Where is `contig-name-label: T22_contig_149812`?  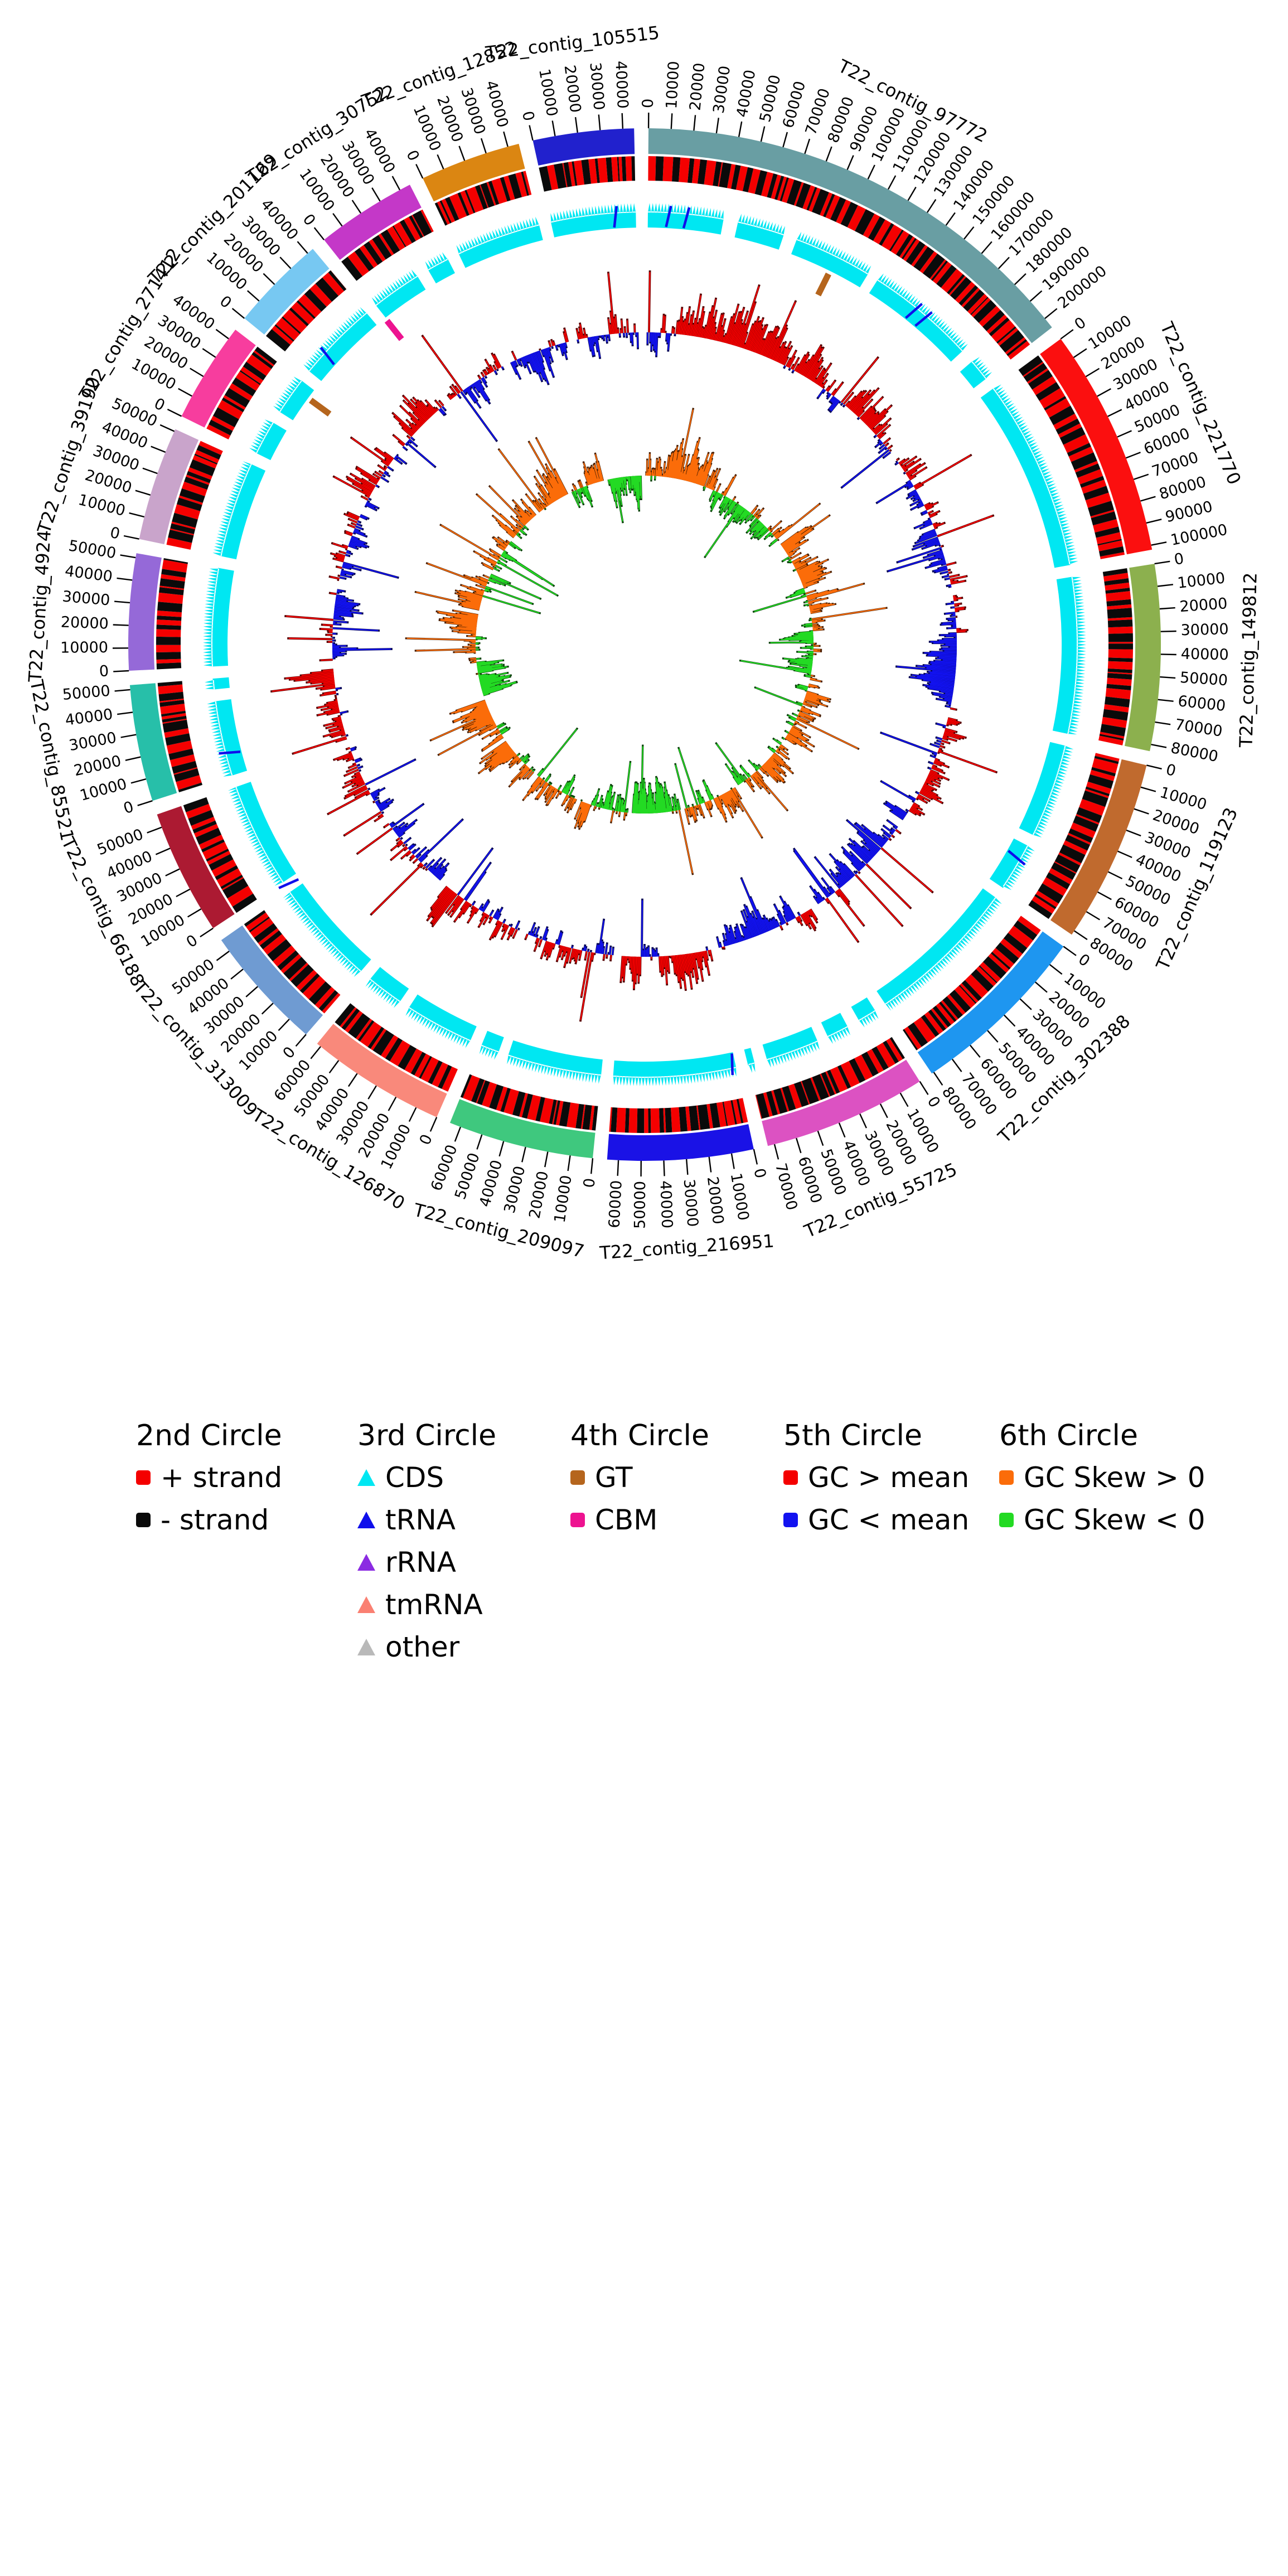 contig-name-label: T22_contig_149812 is located at coordinates (1248, 660).